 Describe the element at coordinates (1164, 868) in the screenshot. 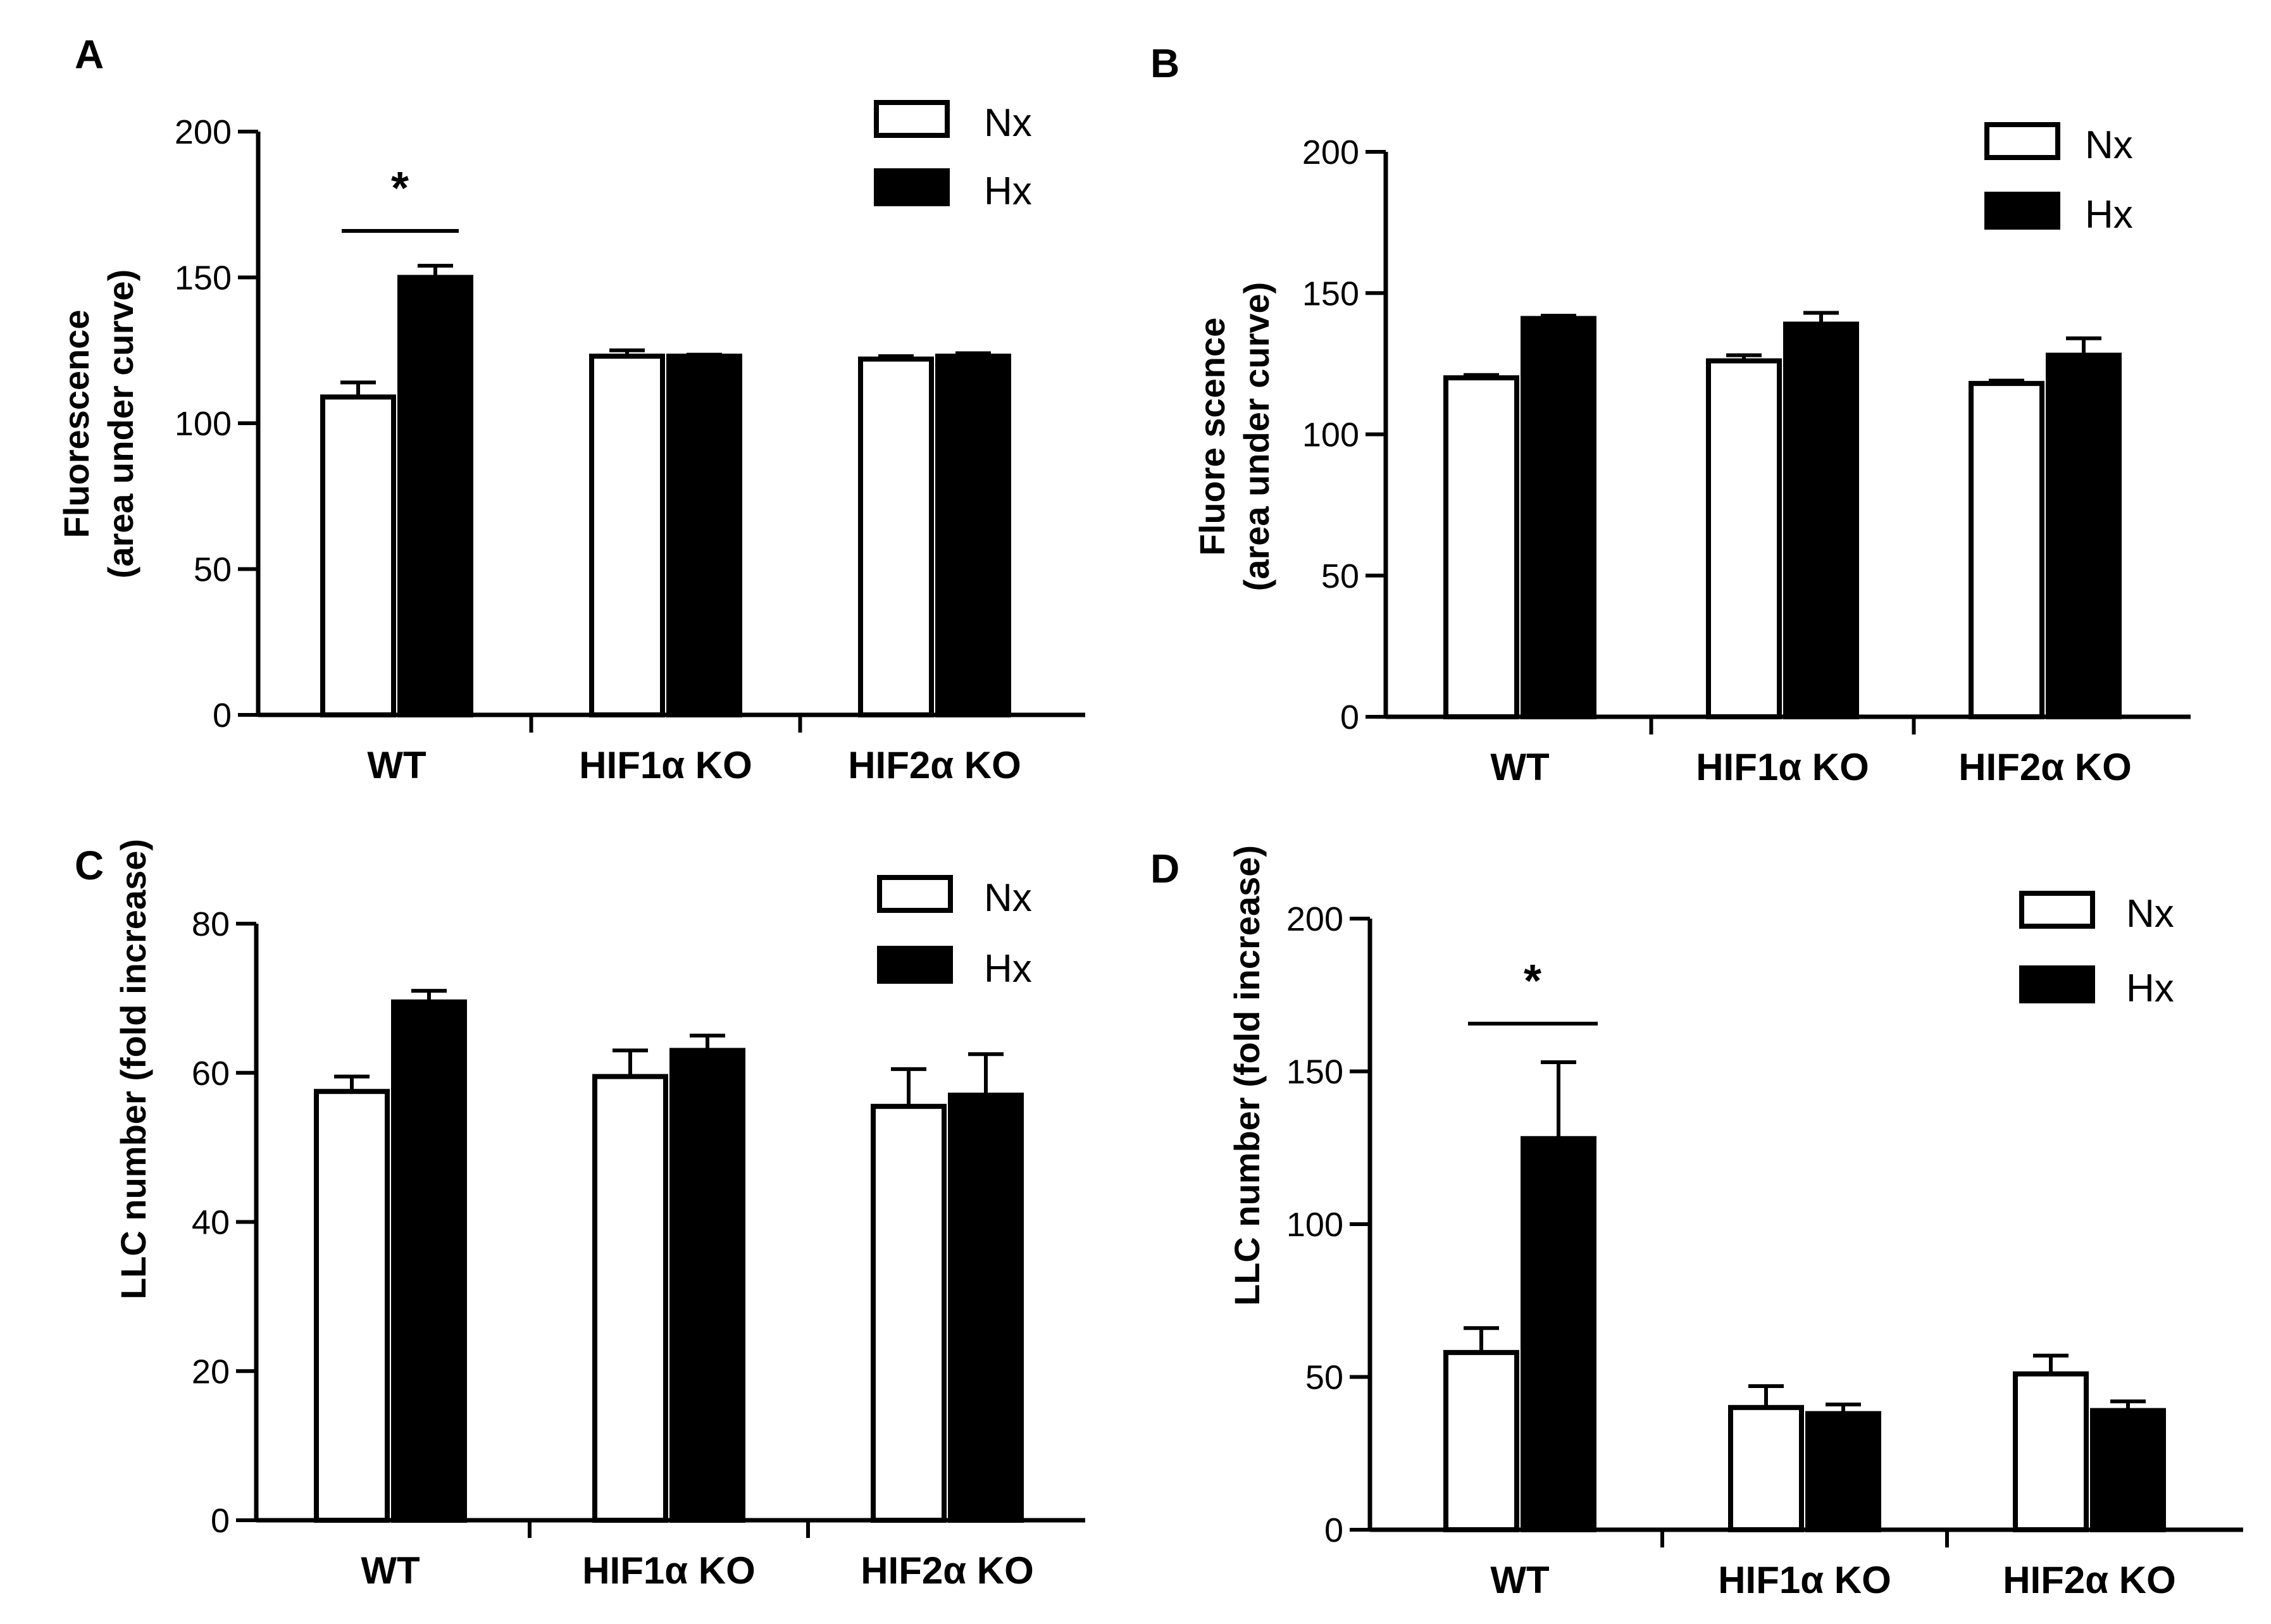

I see `panel-letter: D` at that location.